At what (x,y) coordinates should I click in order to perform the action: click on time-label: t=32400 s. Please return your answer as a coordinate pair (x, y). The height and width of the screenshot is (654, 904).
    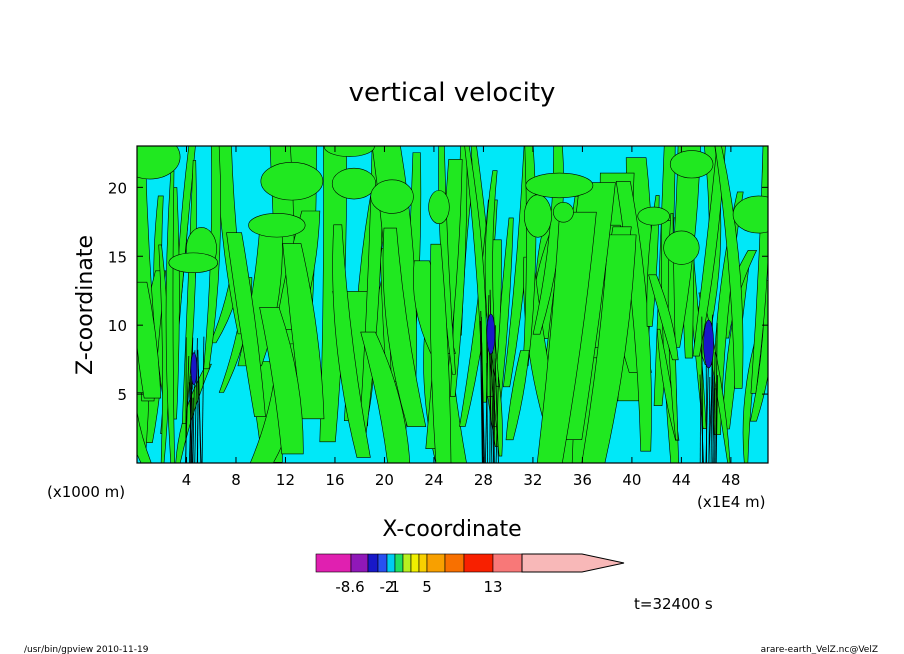
    Looking at the image, I should click on (673, 604).